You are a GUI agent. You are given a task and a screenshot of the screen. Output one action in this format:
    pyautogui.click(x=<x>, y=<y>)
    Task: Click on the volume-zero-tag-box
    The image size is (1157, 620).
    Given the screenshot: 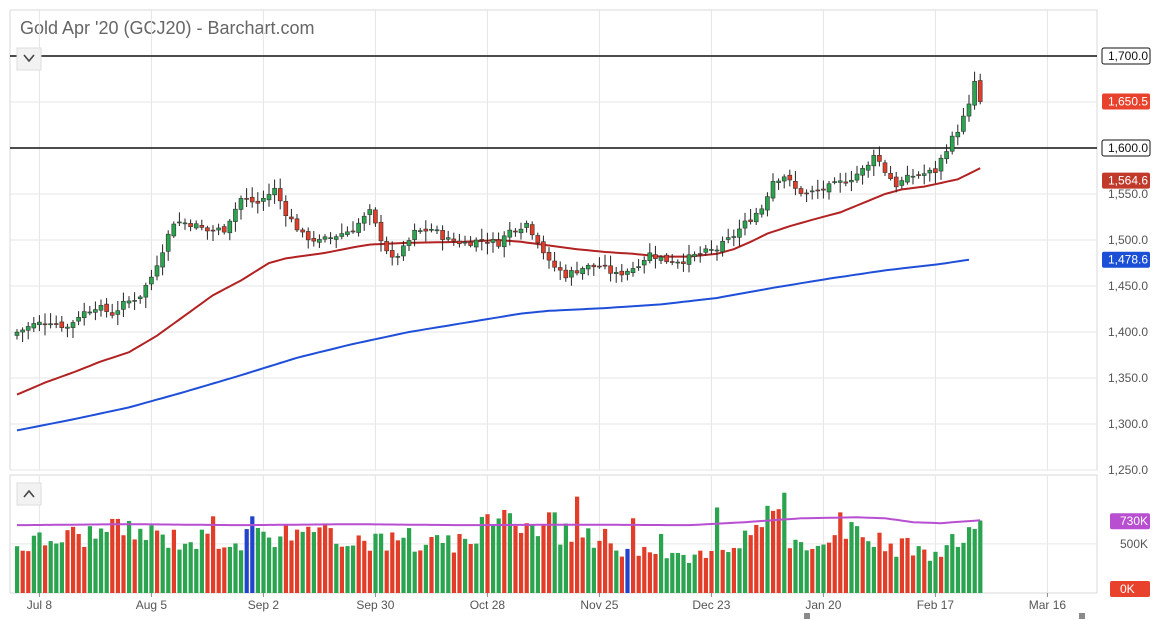 What is the action you would take?
    pyautogui.click(x=1130, y=589)
    